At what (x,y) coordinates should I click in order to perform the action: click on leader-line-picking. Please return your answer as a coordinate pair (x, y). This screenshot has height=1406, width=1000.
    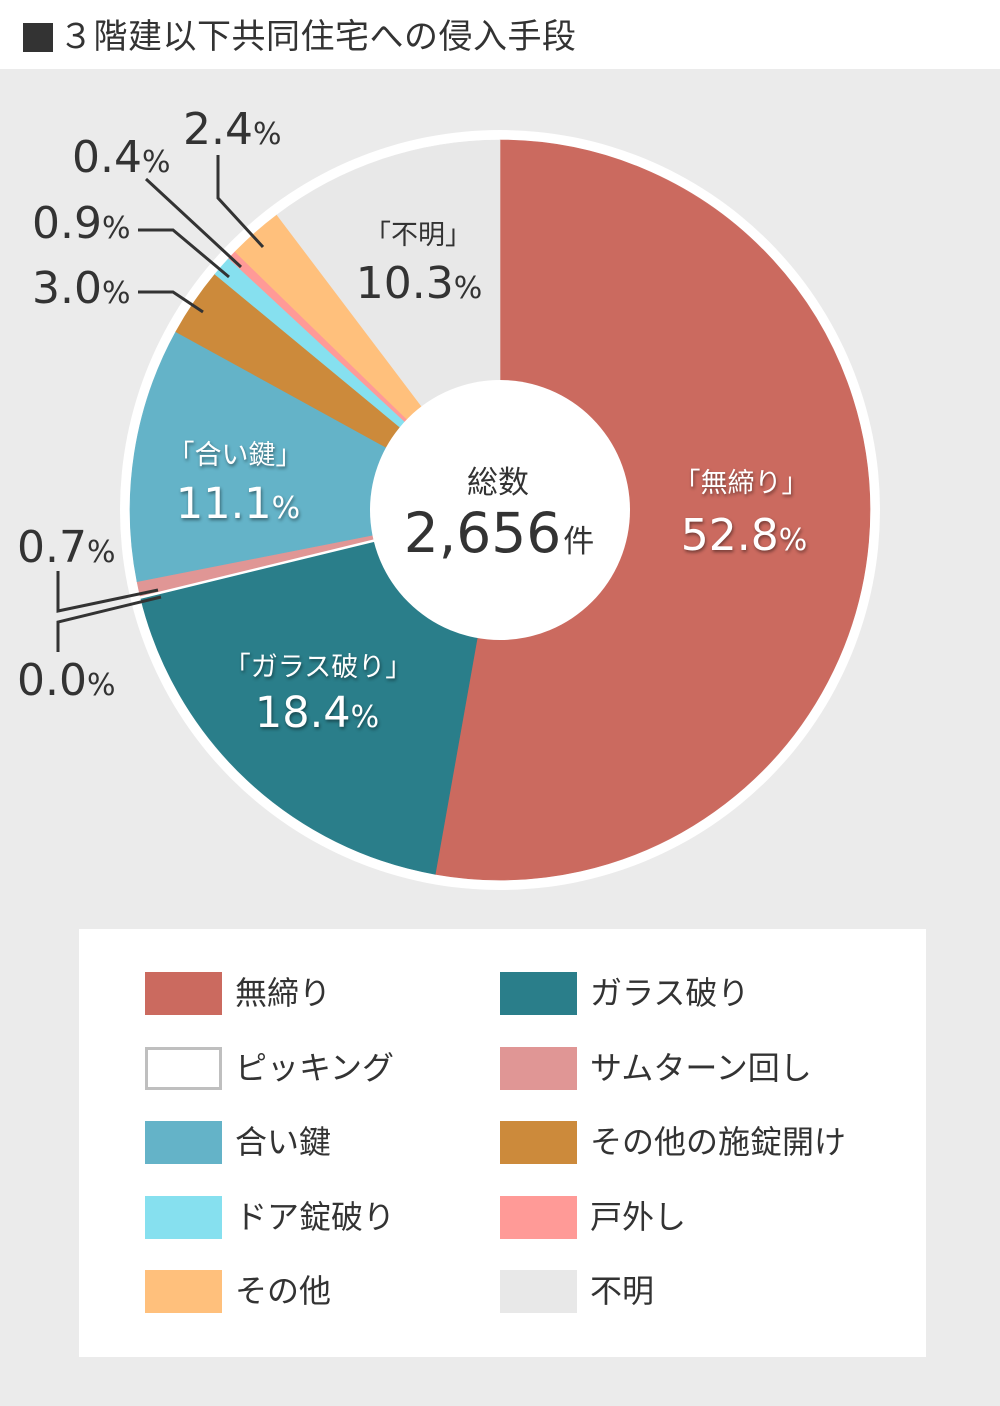
    Looking at the image, I should click on (109, 623).